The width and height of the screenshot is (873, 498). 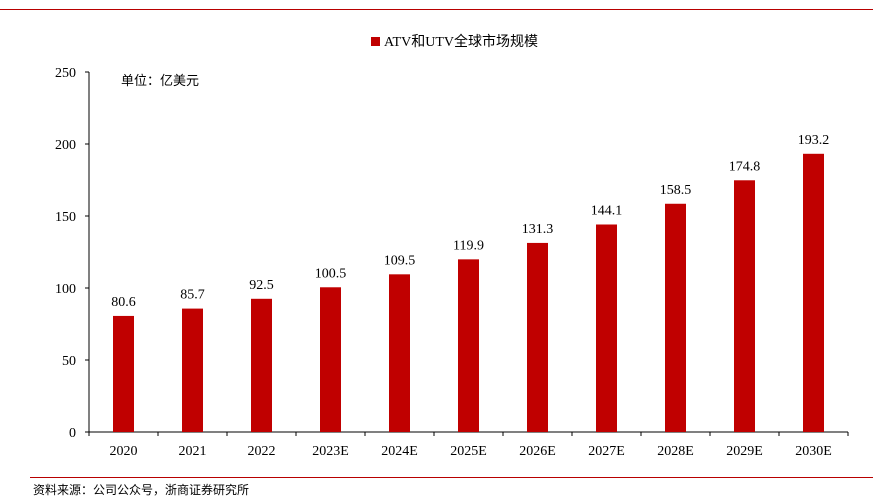 I want to click on source-note: 资料来源：公司公众号，浙商证券研究所, so click(x=141, y=490).